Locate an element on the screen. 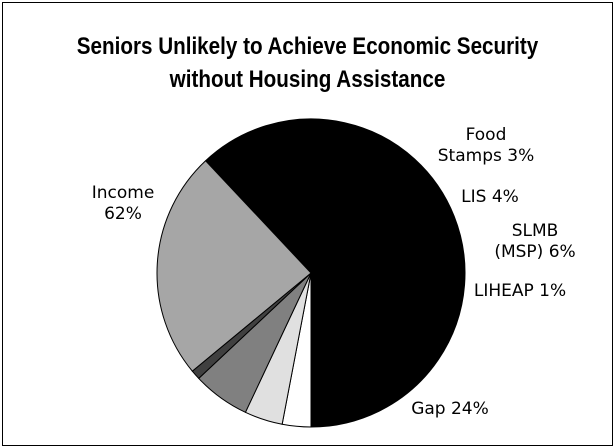 This screenshot has width=615, height=448. slice-label: Food Stamps 3% is located at coordinates (486, 145).